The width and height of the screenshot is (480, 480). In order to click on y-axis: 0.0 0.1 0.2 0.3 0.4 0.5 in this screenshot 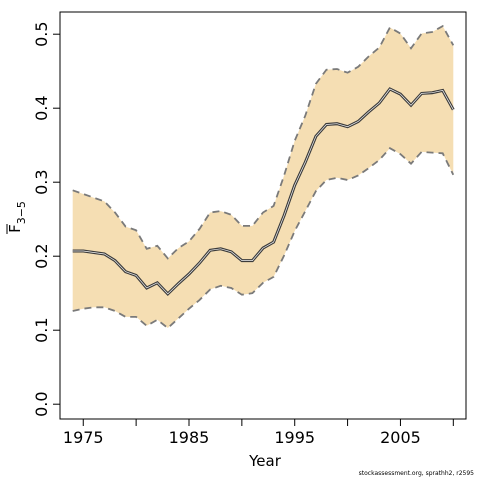, I will do `click(46, 219)`.